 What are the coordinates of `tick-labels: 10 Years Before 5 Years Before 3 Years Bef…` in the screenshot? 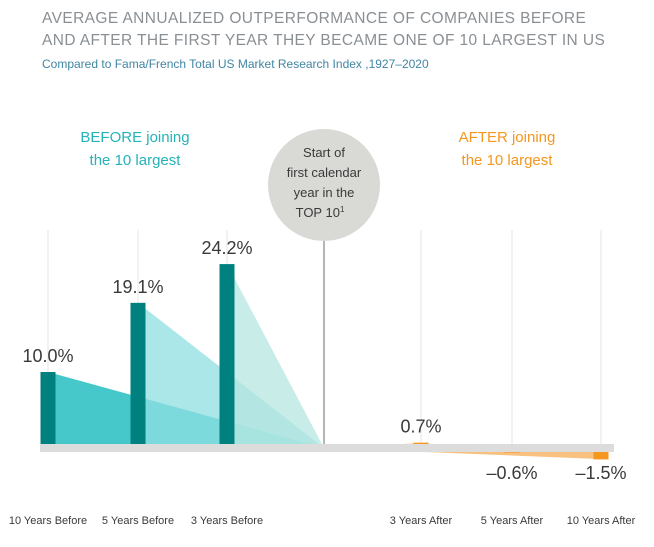 It's located at (322, 521).